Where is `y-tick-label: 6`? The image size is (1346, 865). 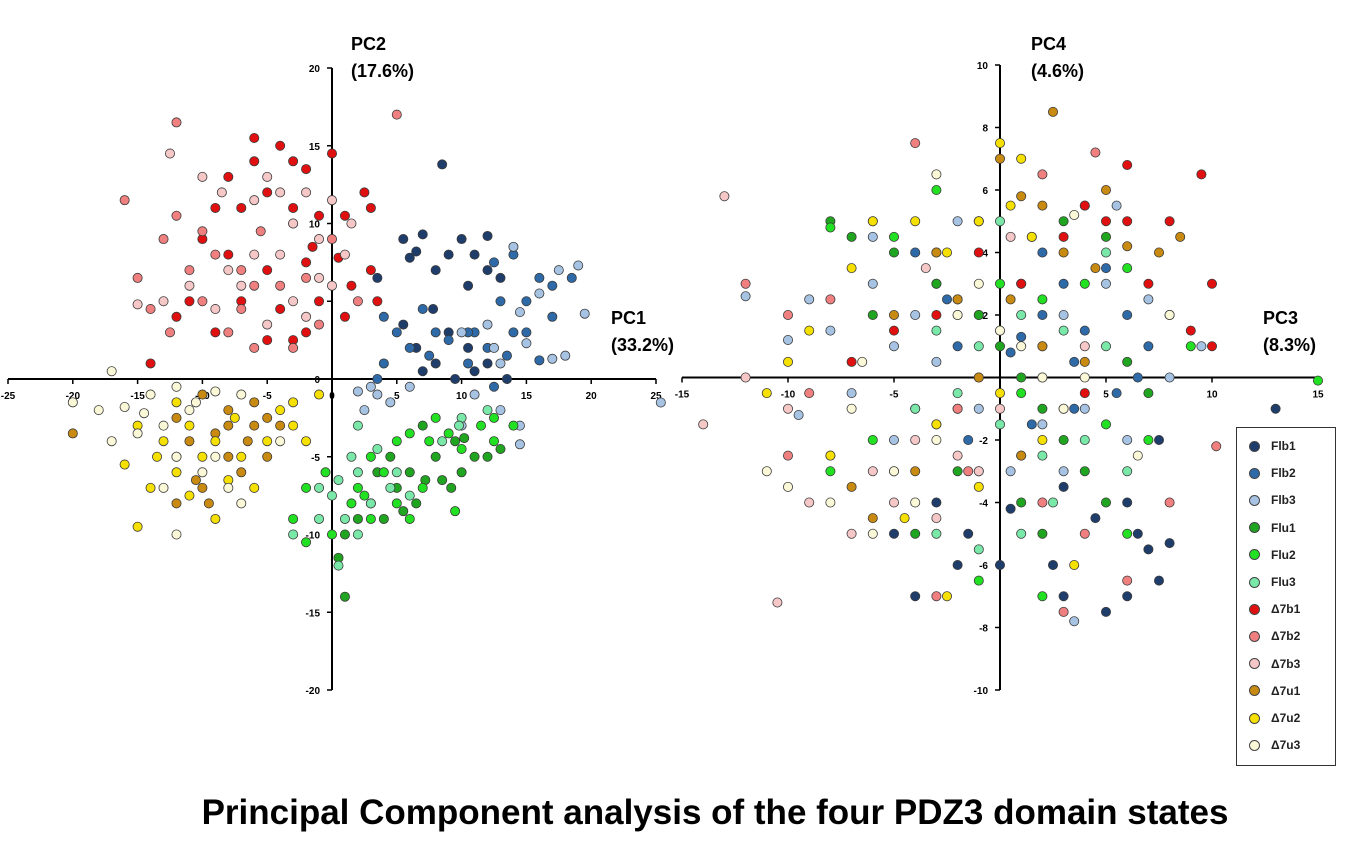 y-tick-label: 6 is located at coordinates (985, 191).